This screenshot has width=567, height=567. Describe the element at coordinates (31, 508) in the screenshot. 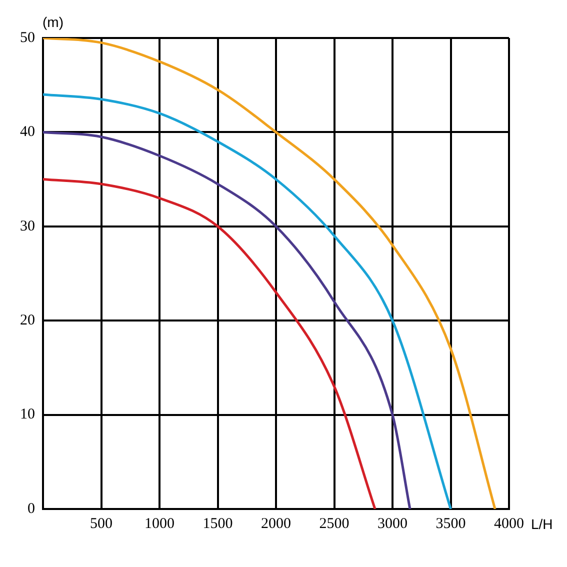

I see `y-tick-label: 0` at that location.